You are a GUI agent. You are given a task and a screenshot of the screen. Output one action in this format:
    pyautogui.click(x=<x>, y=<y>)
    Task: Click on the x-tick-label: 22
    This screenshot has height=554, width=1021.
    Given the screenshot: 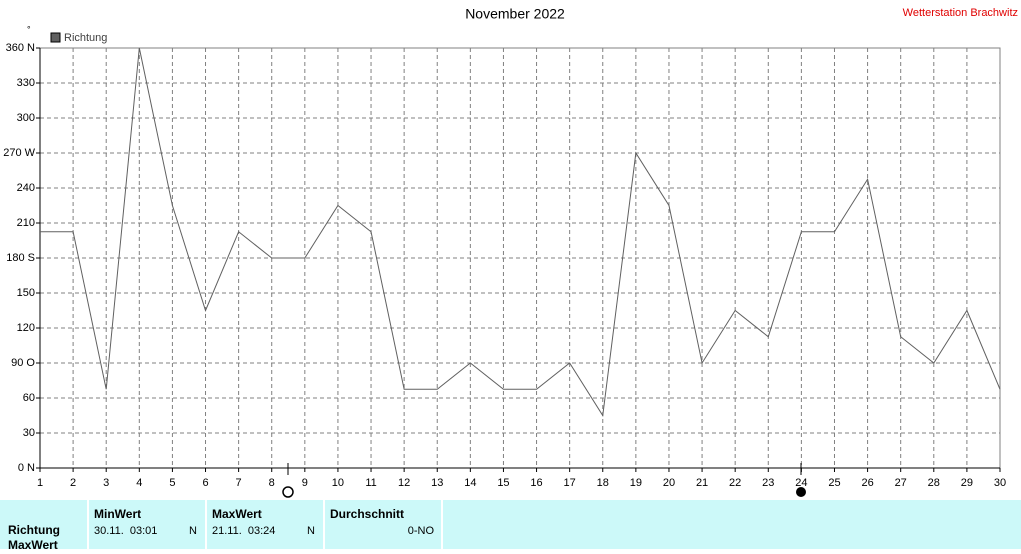 What is the action you would take?
    pyautogui.click(x=735, y=483)
    